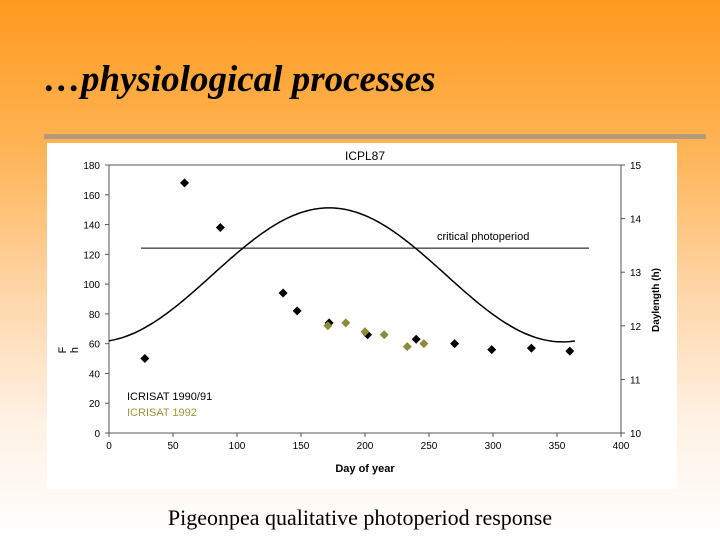 This screenshot has height=540, width=720. What do you see at coordinates (109, 446) in the screenshot?
I see `x-tick-label: 0` at bounding box center [109, 446].